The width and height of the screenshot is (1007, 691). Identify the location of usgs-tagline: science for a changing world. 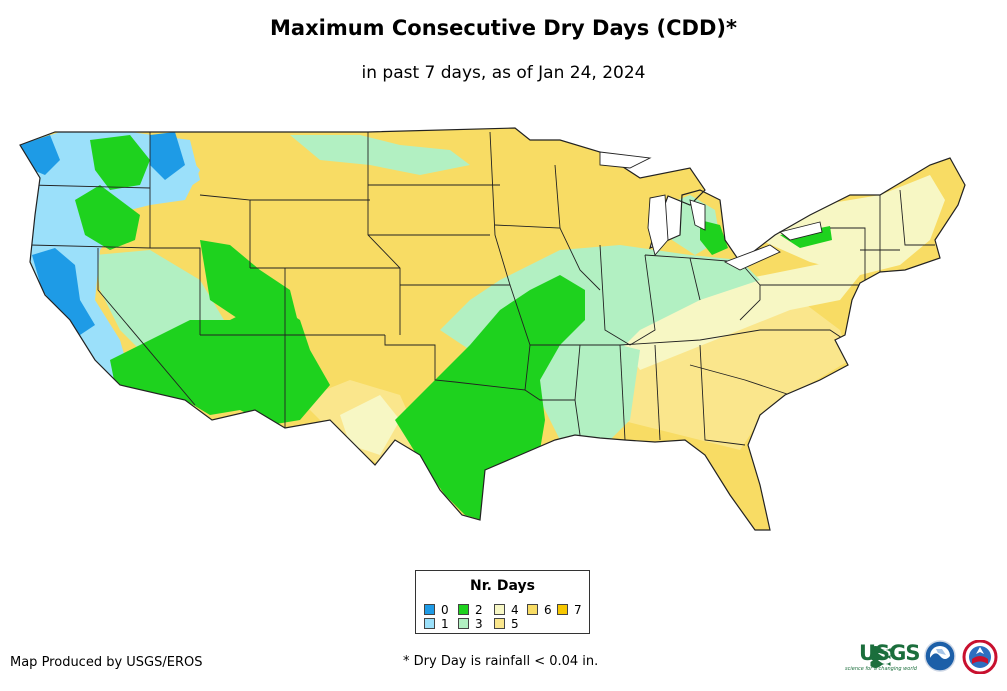
(881, 669).